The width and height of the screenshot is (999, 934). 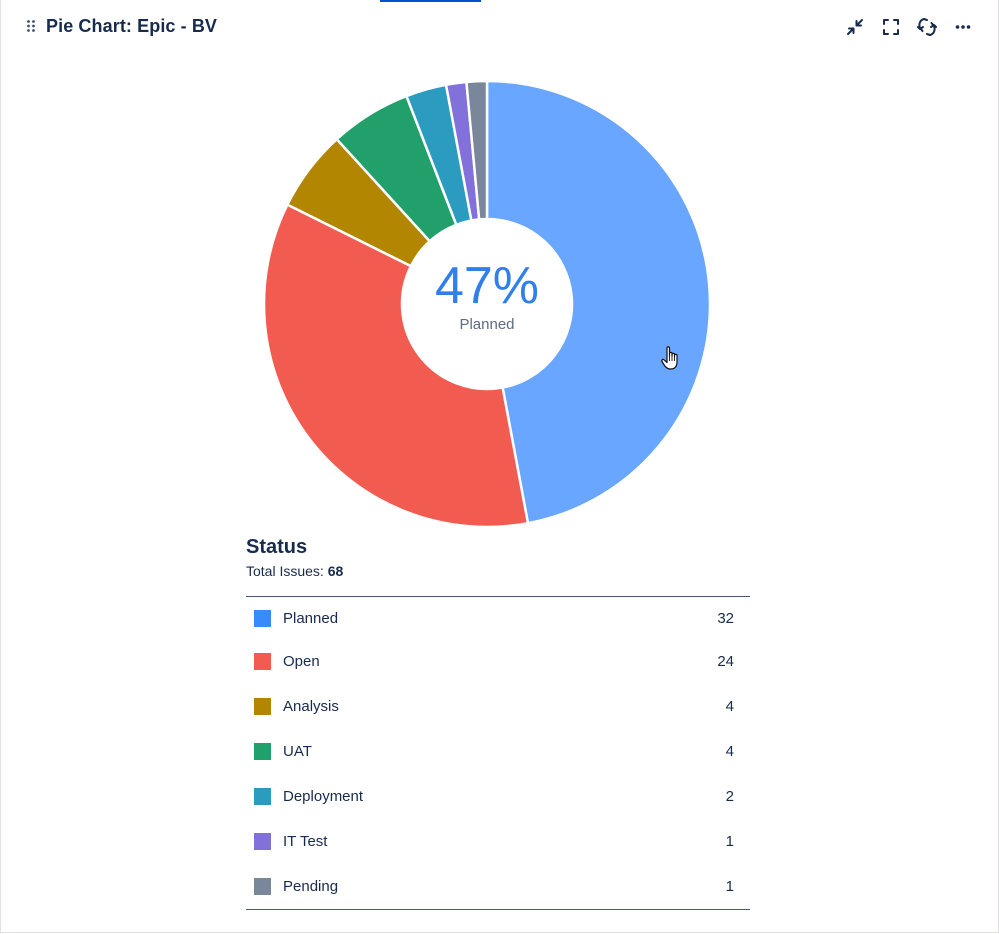 I want to click on total-issues-value: 68, so click(x=335, y=571).